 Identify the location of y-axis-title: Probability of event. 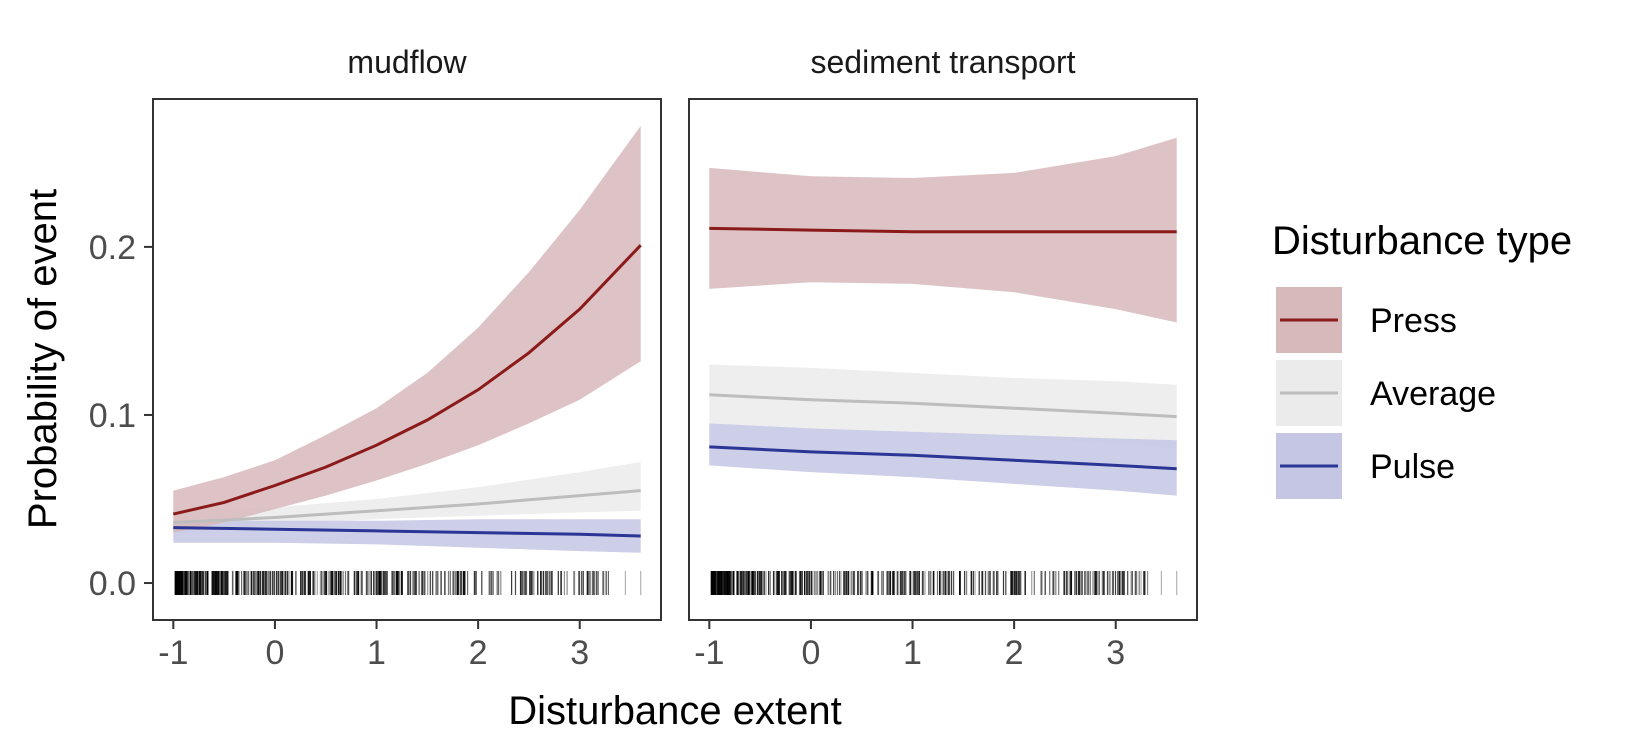
(43, 359).